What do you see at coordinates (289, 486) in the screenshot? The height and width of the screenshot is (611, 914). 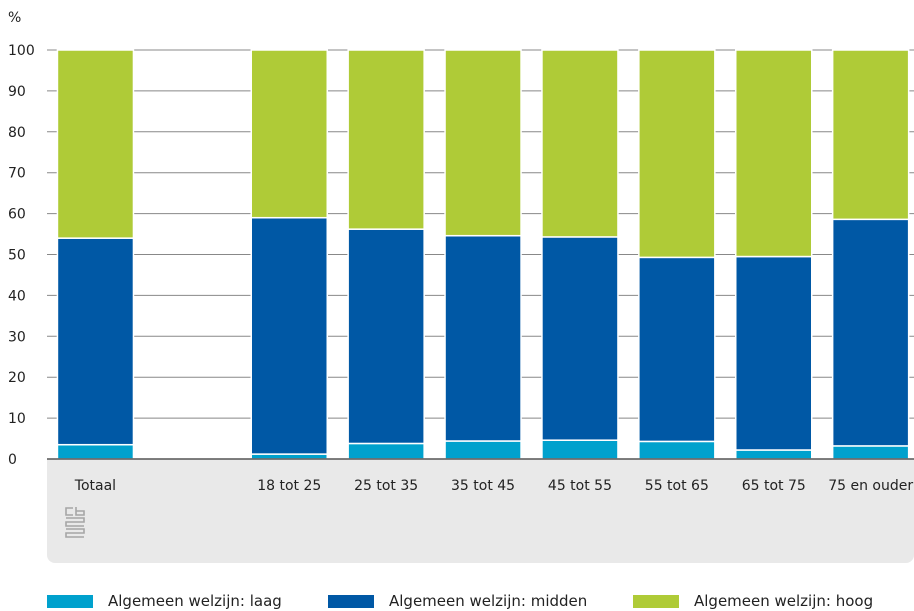 I see `x-tick-label: 18 tot 25` at bounding box center [289, 486].